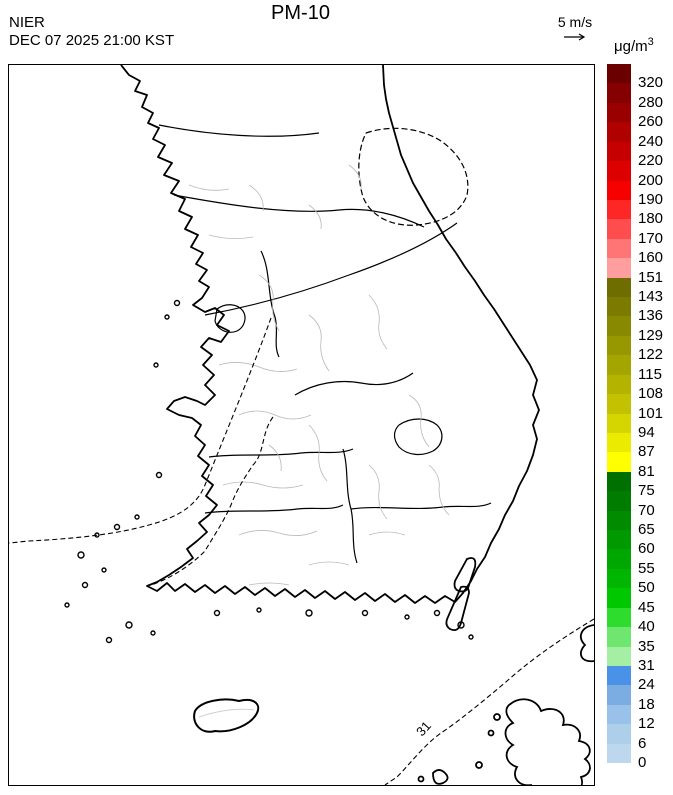  I want to click on colorbar-tick-label: 200, so click(651, 180).